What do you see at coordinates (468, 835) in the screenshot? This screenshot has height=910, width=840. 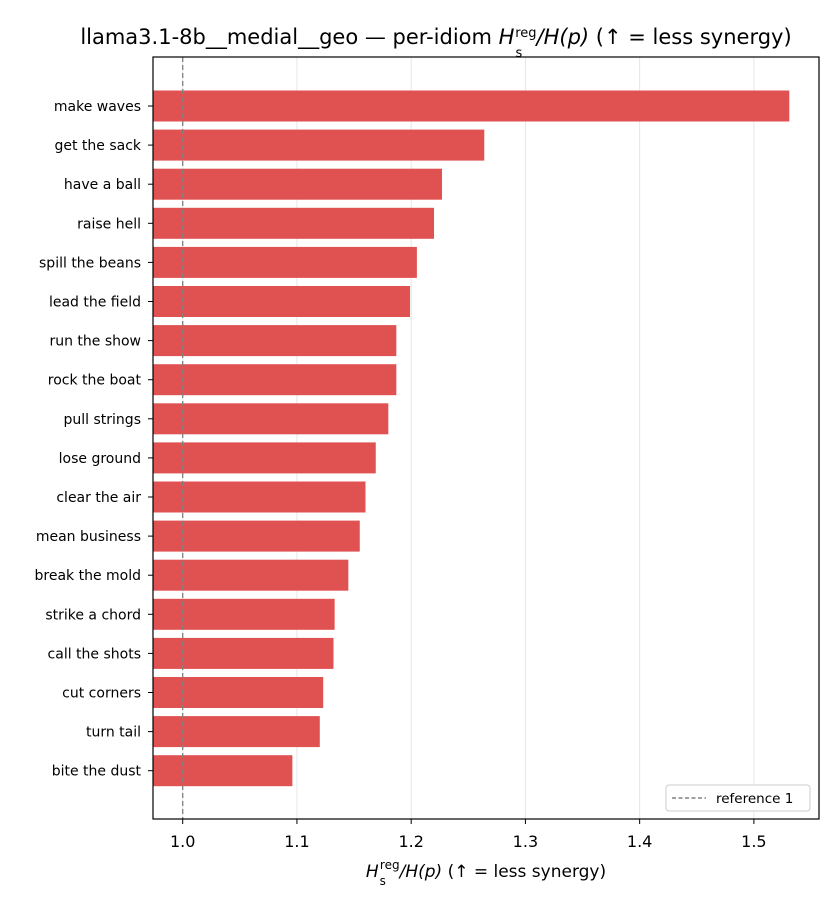 I see `x-ticks: 1.0 1.1 1.2 1.3 1.4 1.5` at bounding box center [468, 835].